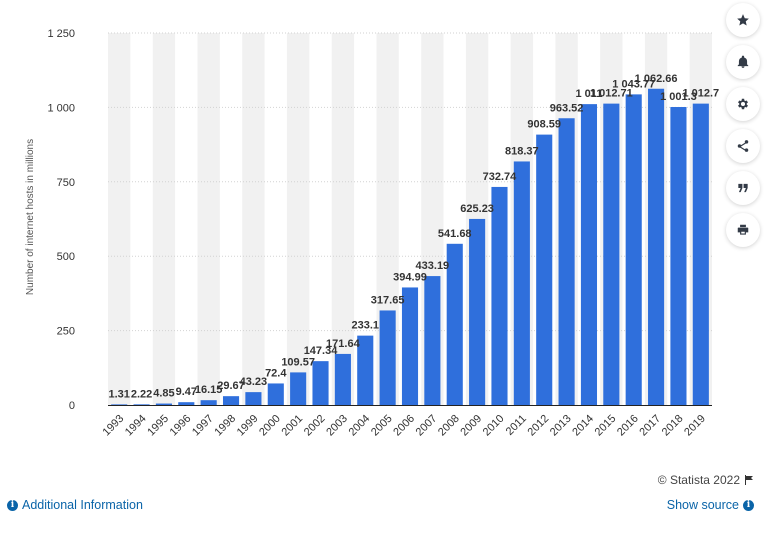  Describe the element at coordinates (382, 426) in the screenshot. I see `x-tick-label: 2005` at that location.